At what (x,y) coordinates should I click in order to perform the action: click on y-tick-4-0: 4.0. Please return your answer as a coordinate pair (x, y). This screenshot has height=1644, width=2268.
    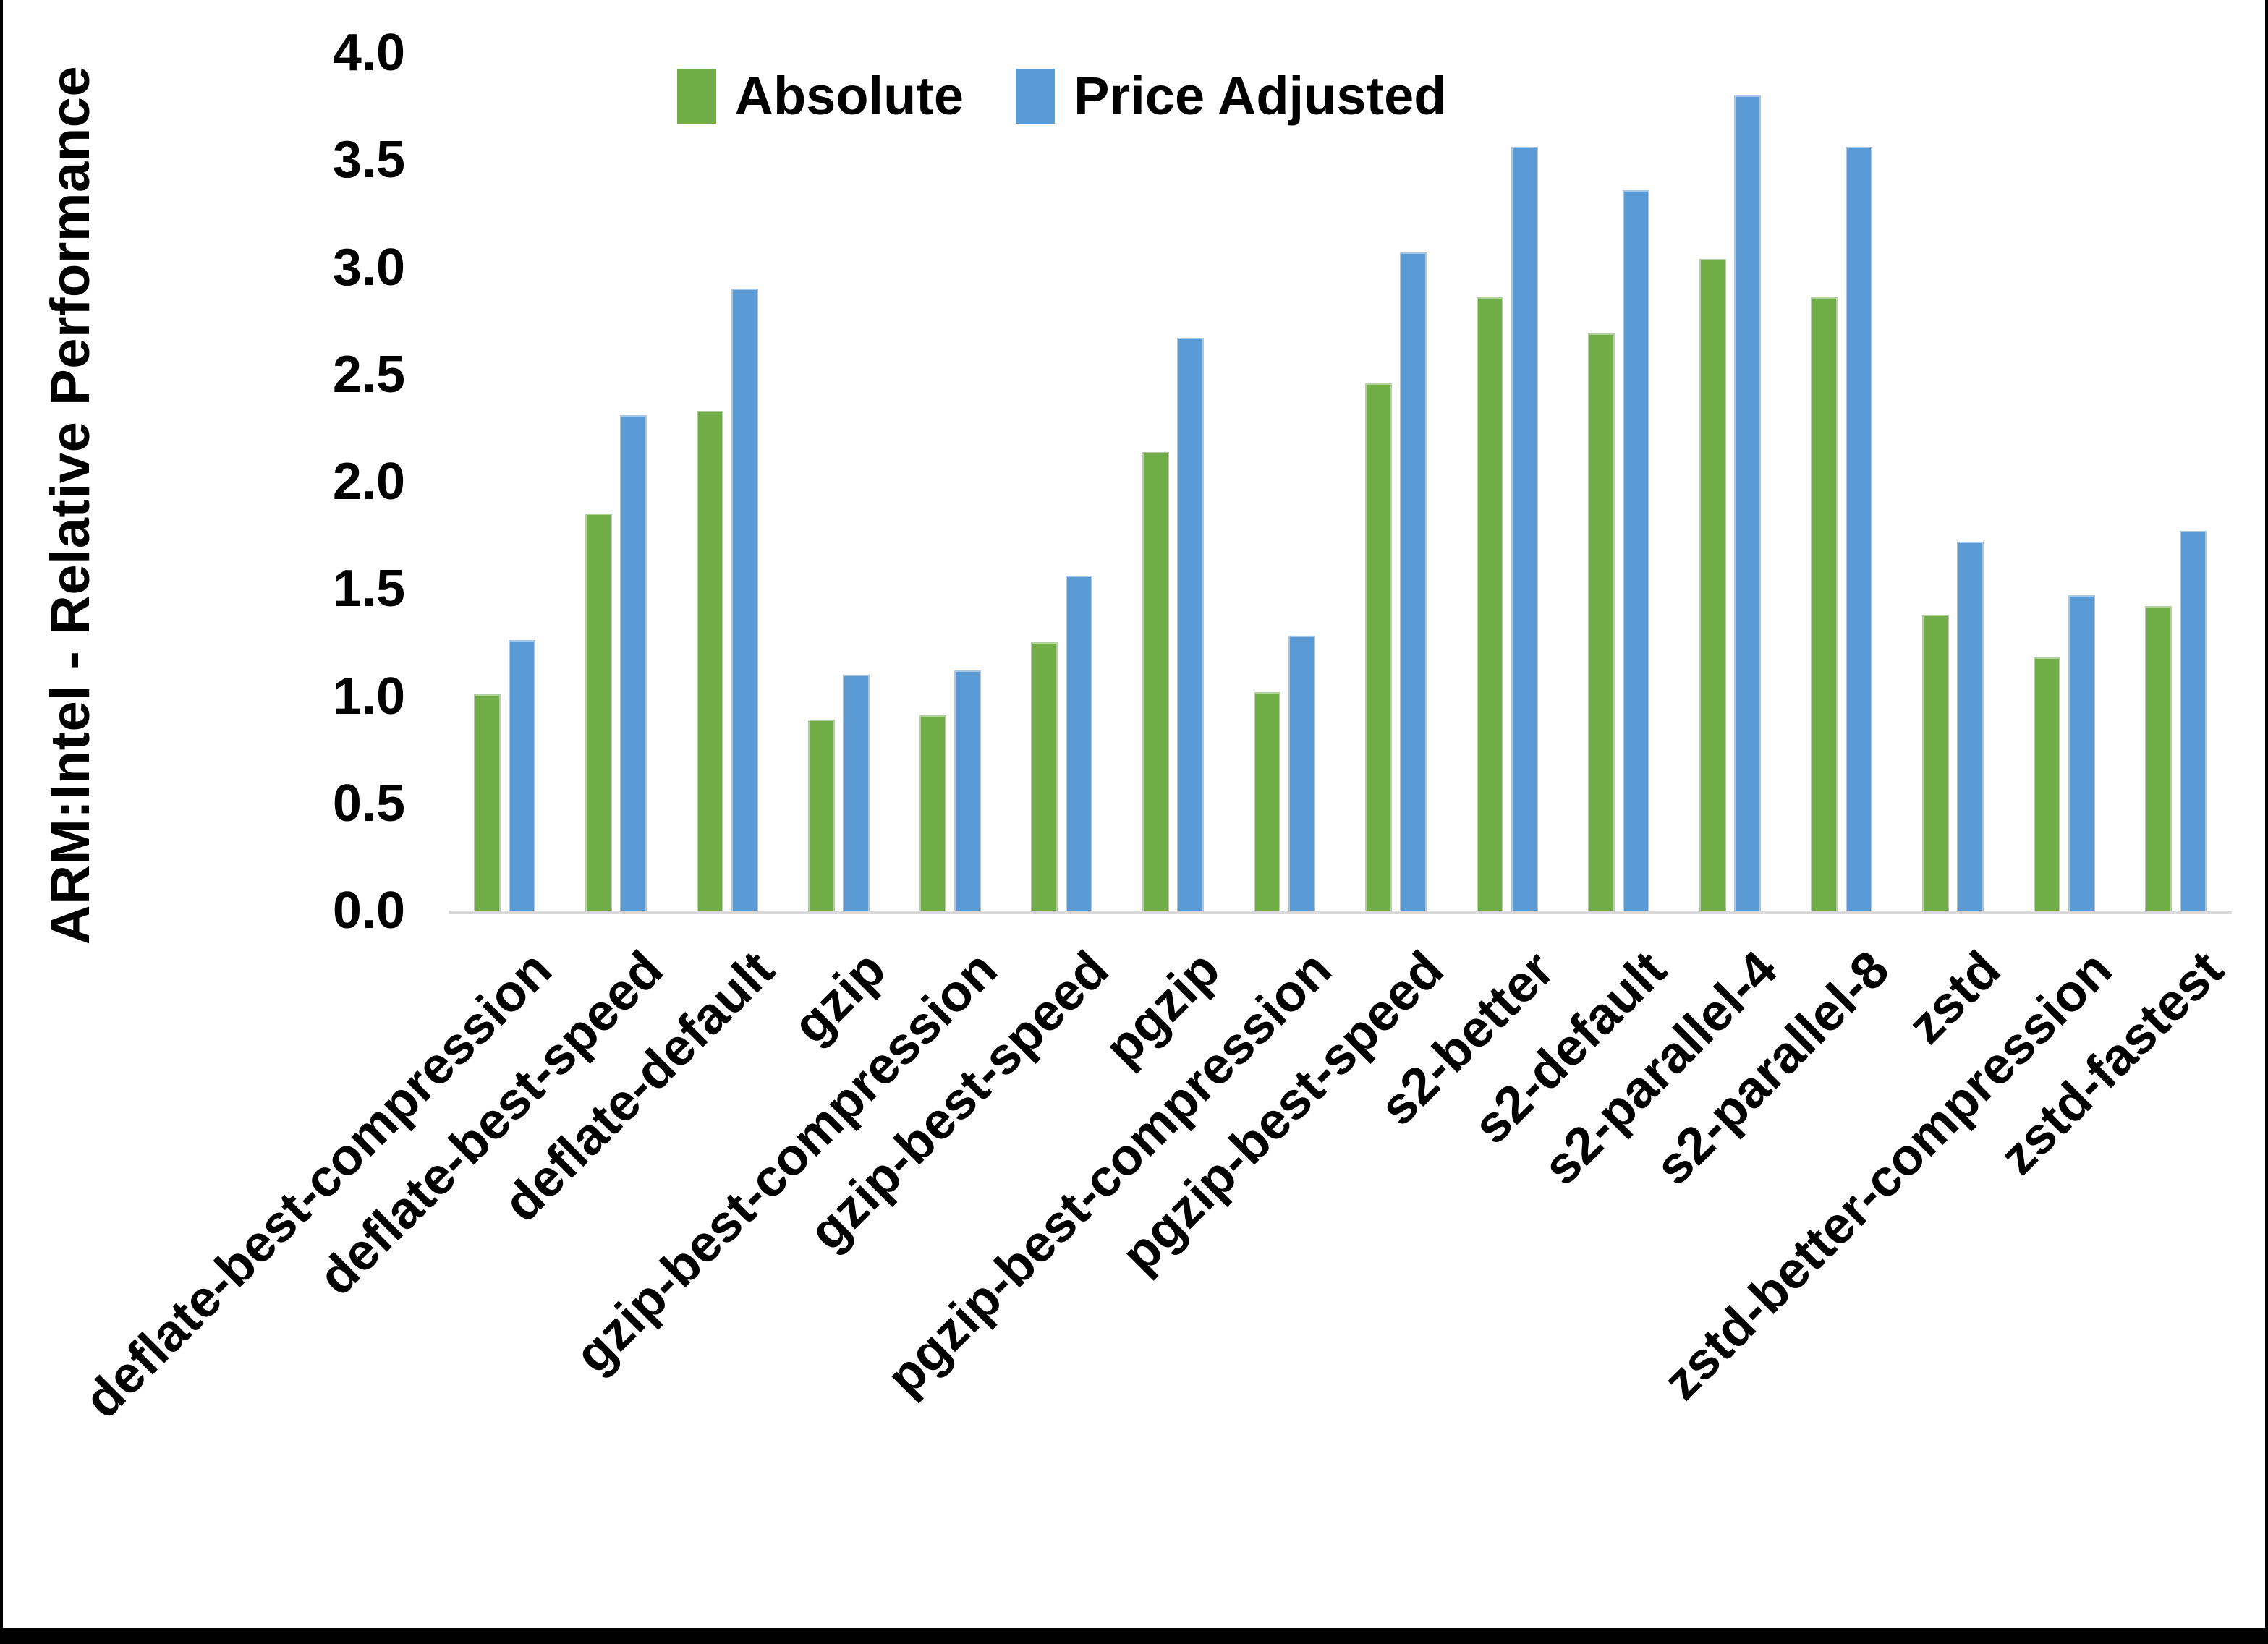
    Looking at the image, I should click on (368, 53).